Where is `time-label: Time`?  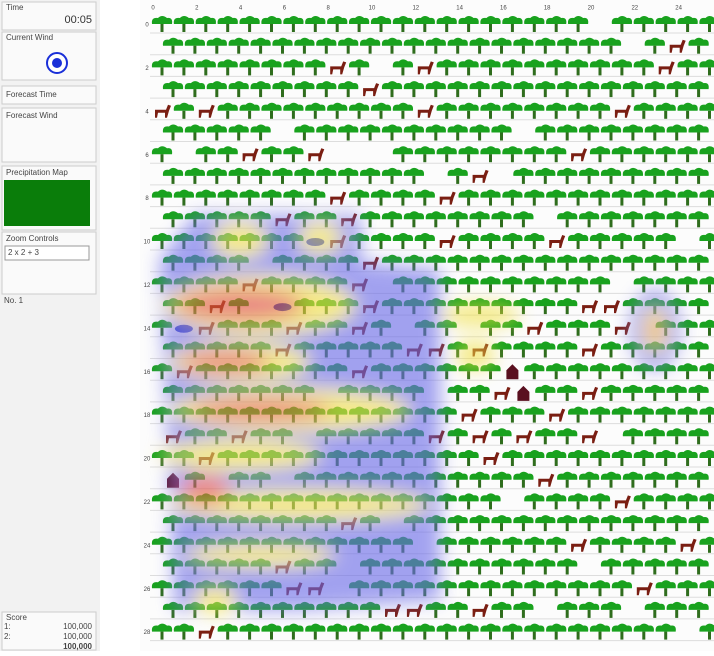
time-label: Time is located at coordinates (15, 7).